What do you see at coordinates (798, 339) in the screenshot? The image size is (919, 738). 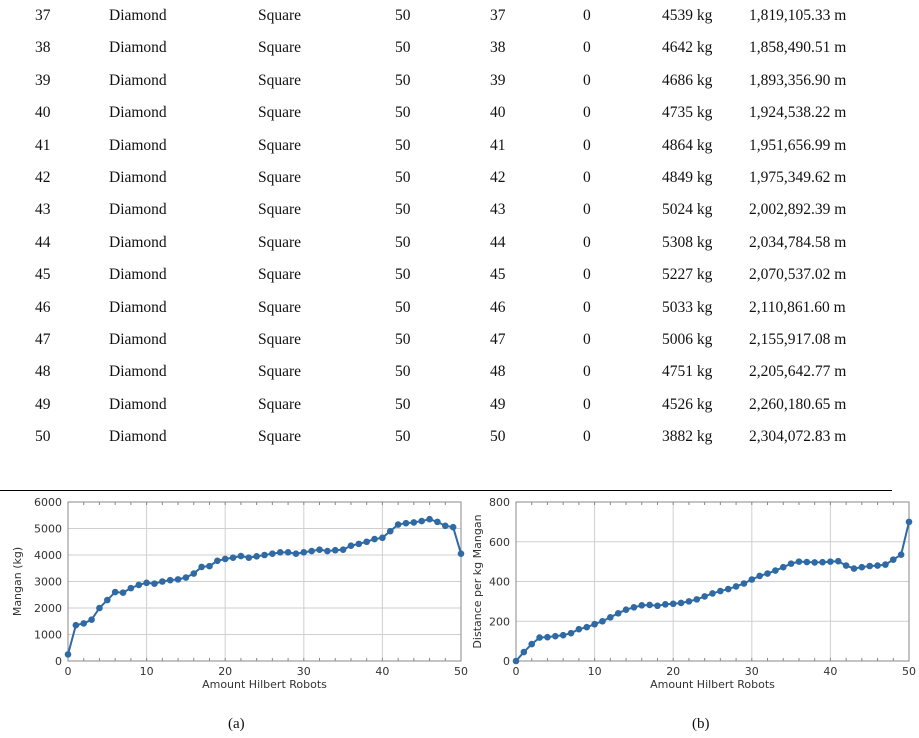 I see `table-cell: 2,155,917.08 m` at bounding box center [798, 339].